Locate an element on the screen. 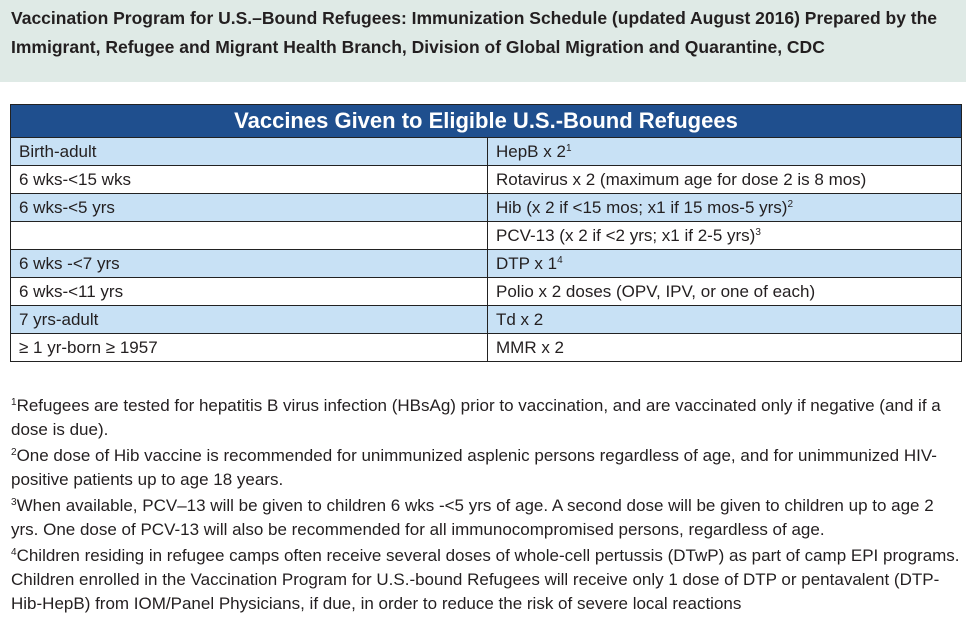  footnote-mark: 1 is located at coordinates (14, 402).